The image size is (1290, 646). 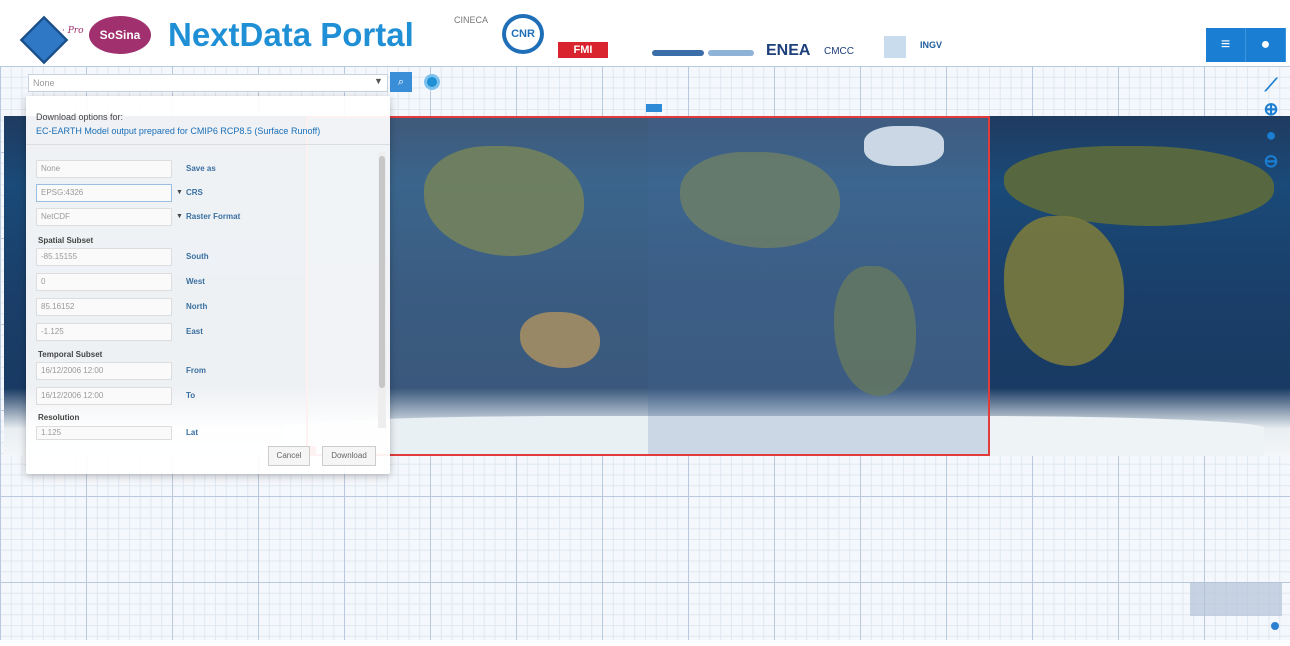 What do you see at coordinates (523, 34) in the screenshot?
I see `partner-logo-cnr: CNR` at bounding box center [523, 34].